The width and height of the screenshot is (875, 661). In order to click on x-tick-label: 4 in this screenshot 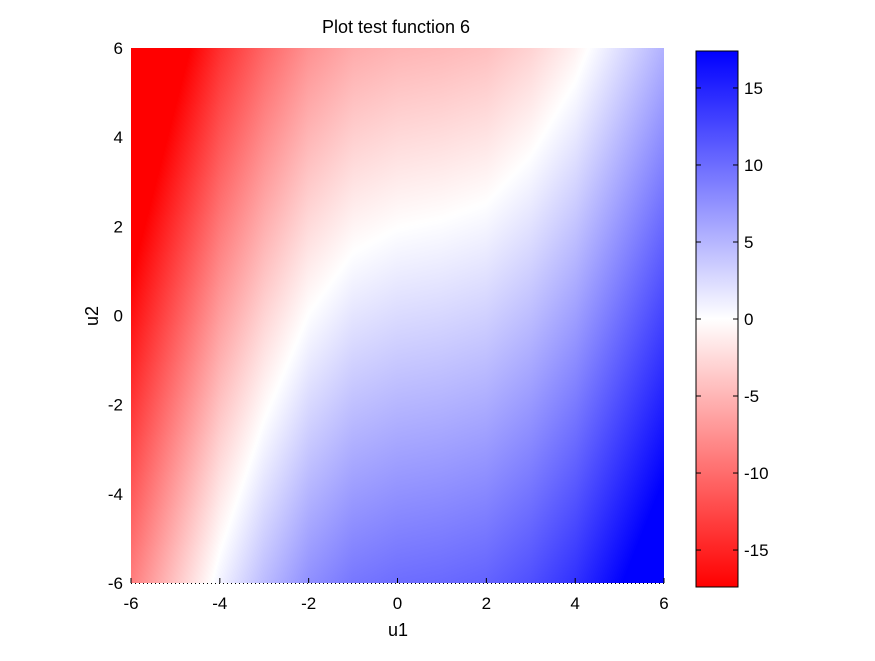, I will do `click(574, 603)`.